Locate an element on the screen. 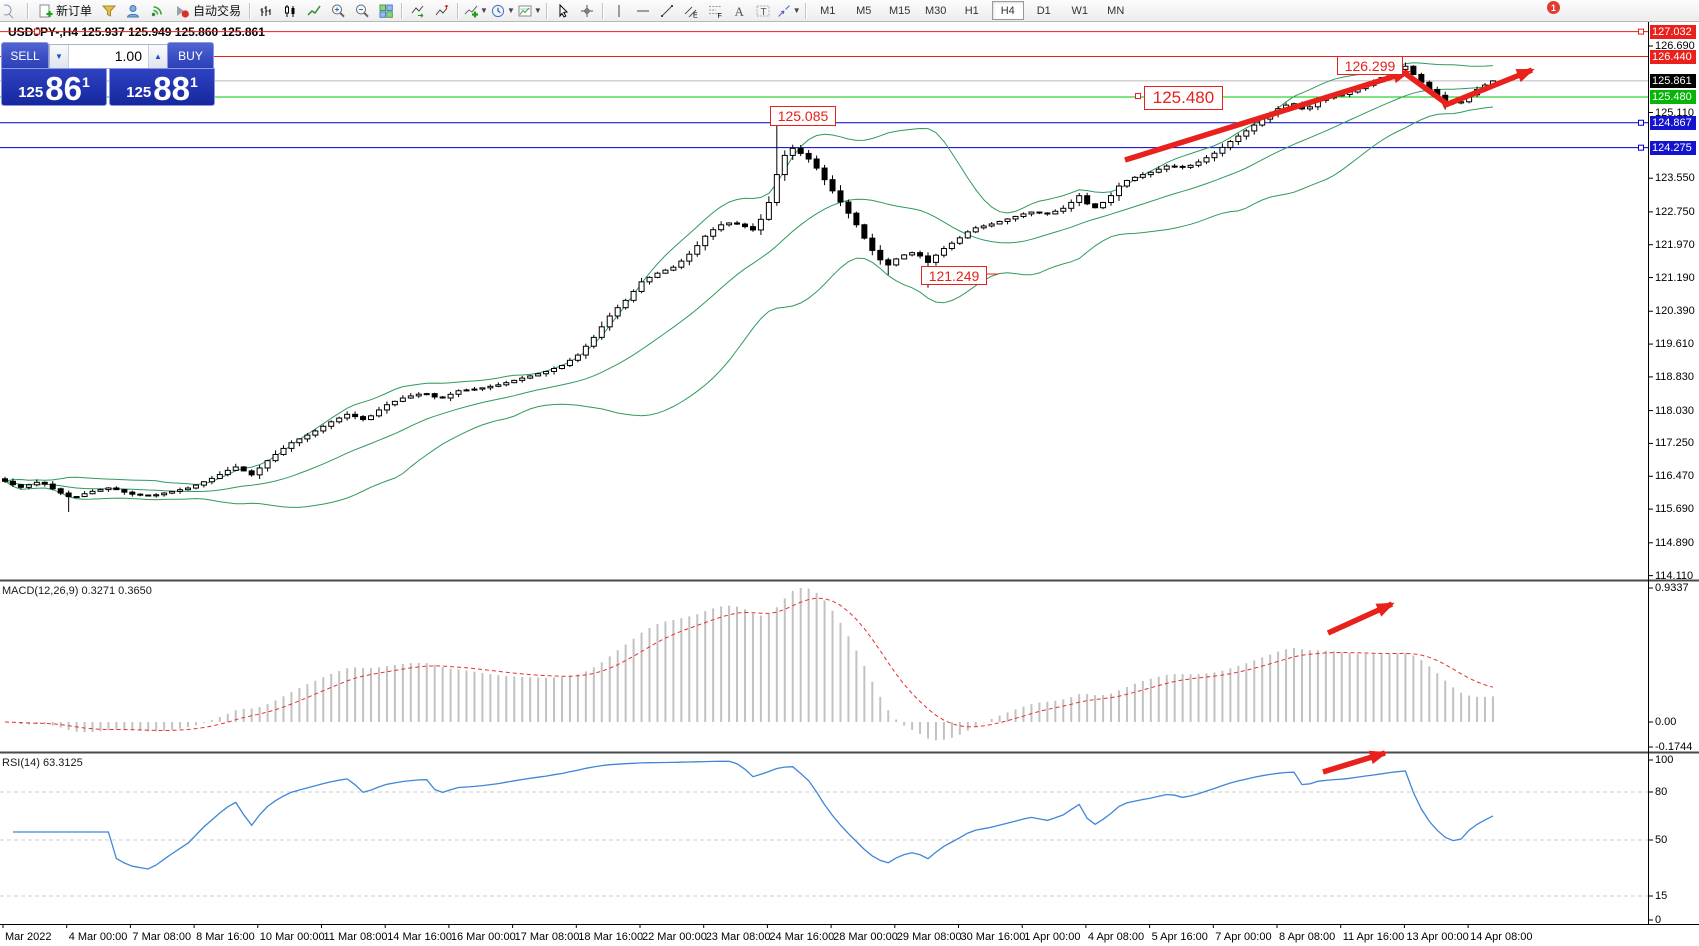 The width and height of the screenshot is (1699, 946). sell-price-point: 1 is located at coordinates (85, 82).